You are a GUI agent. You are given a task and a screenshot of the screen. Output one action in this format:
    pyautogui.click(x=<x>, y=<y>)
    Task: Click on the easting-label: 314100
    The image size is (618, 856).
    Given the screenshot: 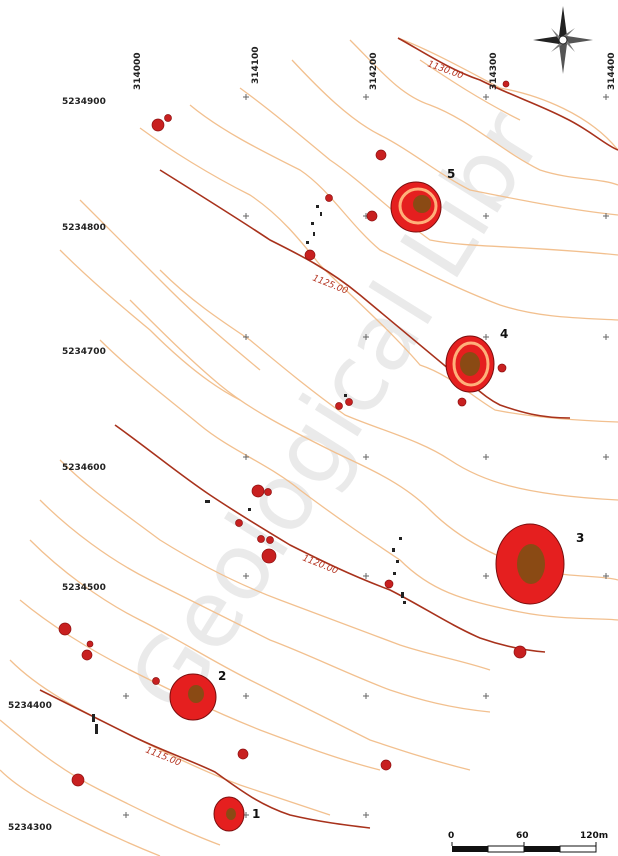 What is the action you would take?
    pyautogui.click(x=256, y=65)
    